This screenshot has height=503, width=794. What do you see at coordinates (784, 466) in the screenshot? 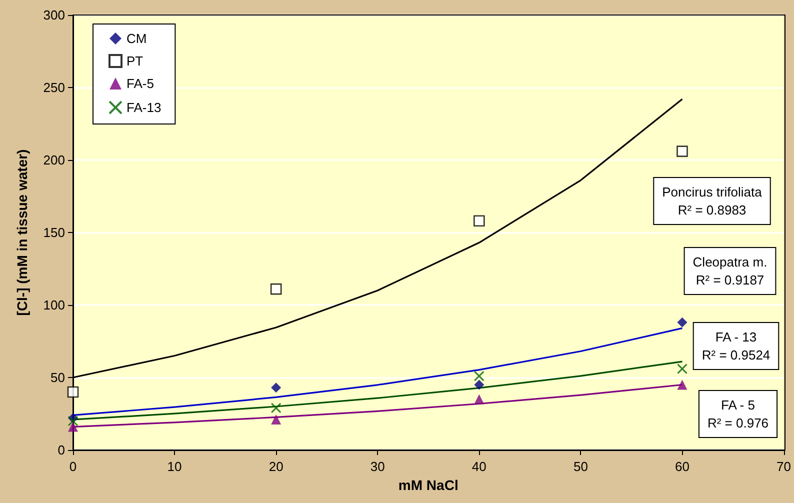
I see `x-tick-label: 70` at bounding box center [784, 466].